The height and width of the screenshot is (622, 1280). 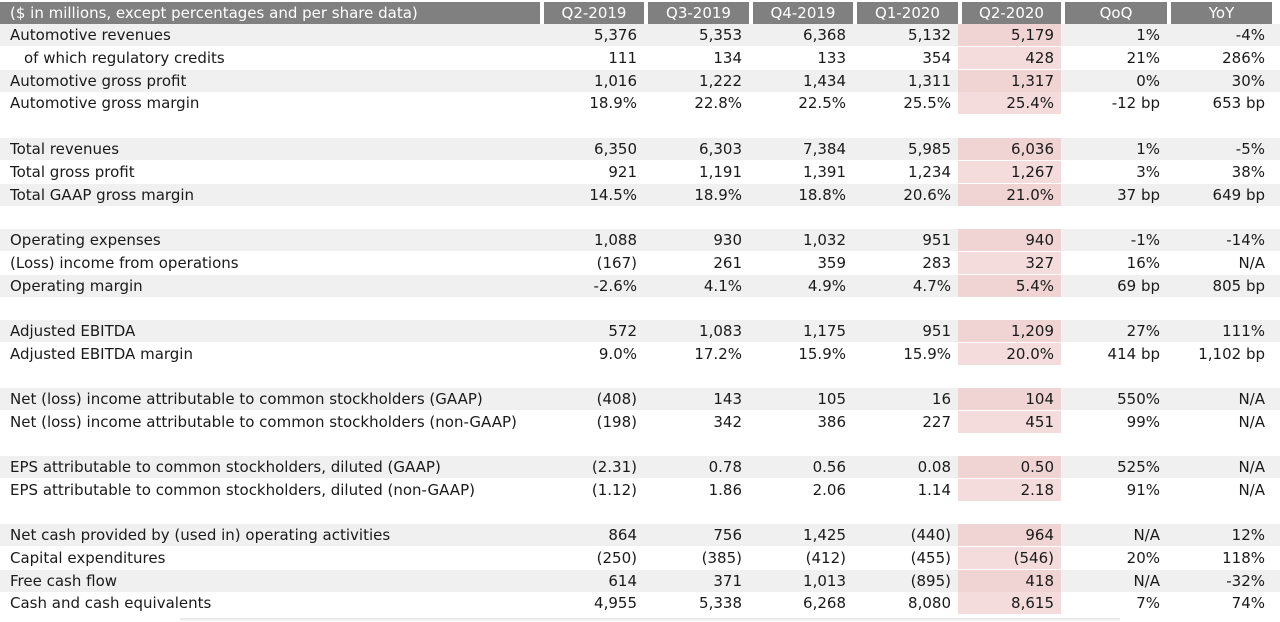 I want to click on cell-q4-2019: 1,032, so click(x=824, y=240).